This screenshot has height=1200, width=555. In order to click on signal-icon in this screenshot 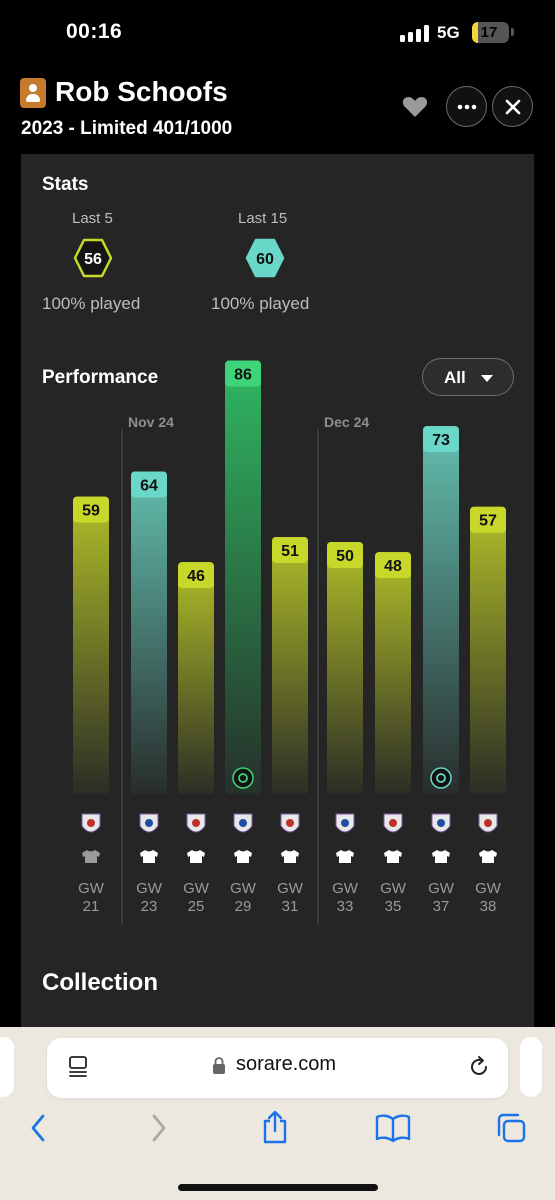, I will do `click(414, 33)`.